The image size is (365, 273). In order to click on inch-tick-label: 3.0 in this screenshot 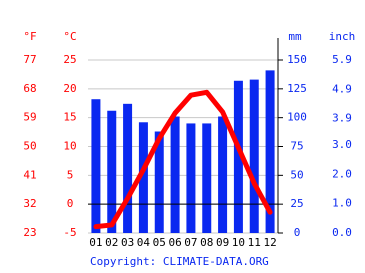, I will do `click(342, 144)`.